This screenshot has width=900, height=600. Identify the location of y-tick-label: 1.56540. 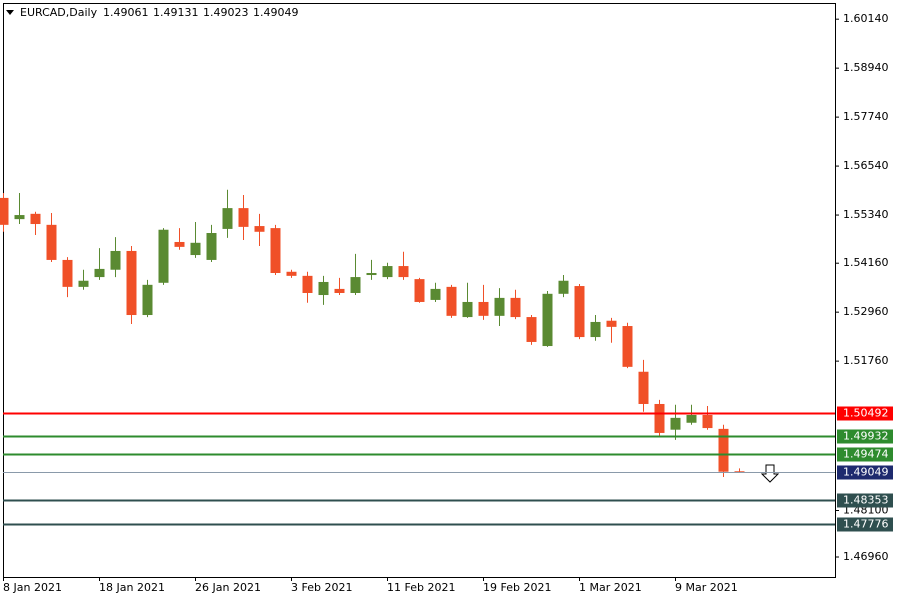
(866, 165).